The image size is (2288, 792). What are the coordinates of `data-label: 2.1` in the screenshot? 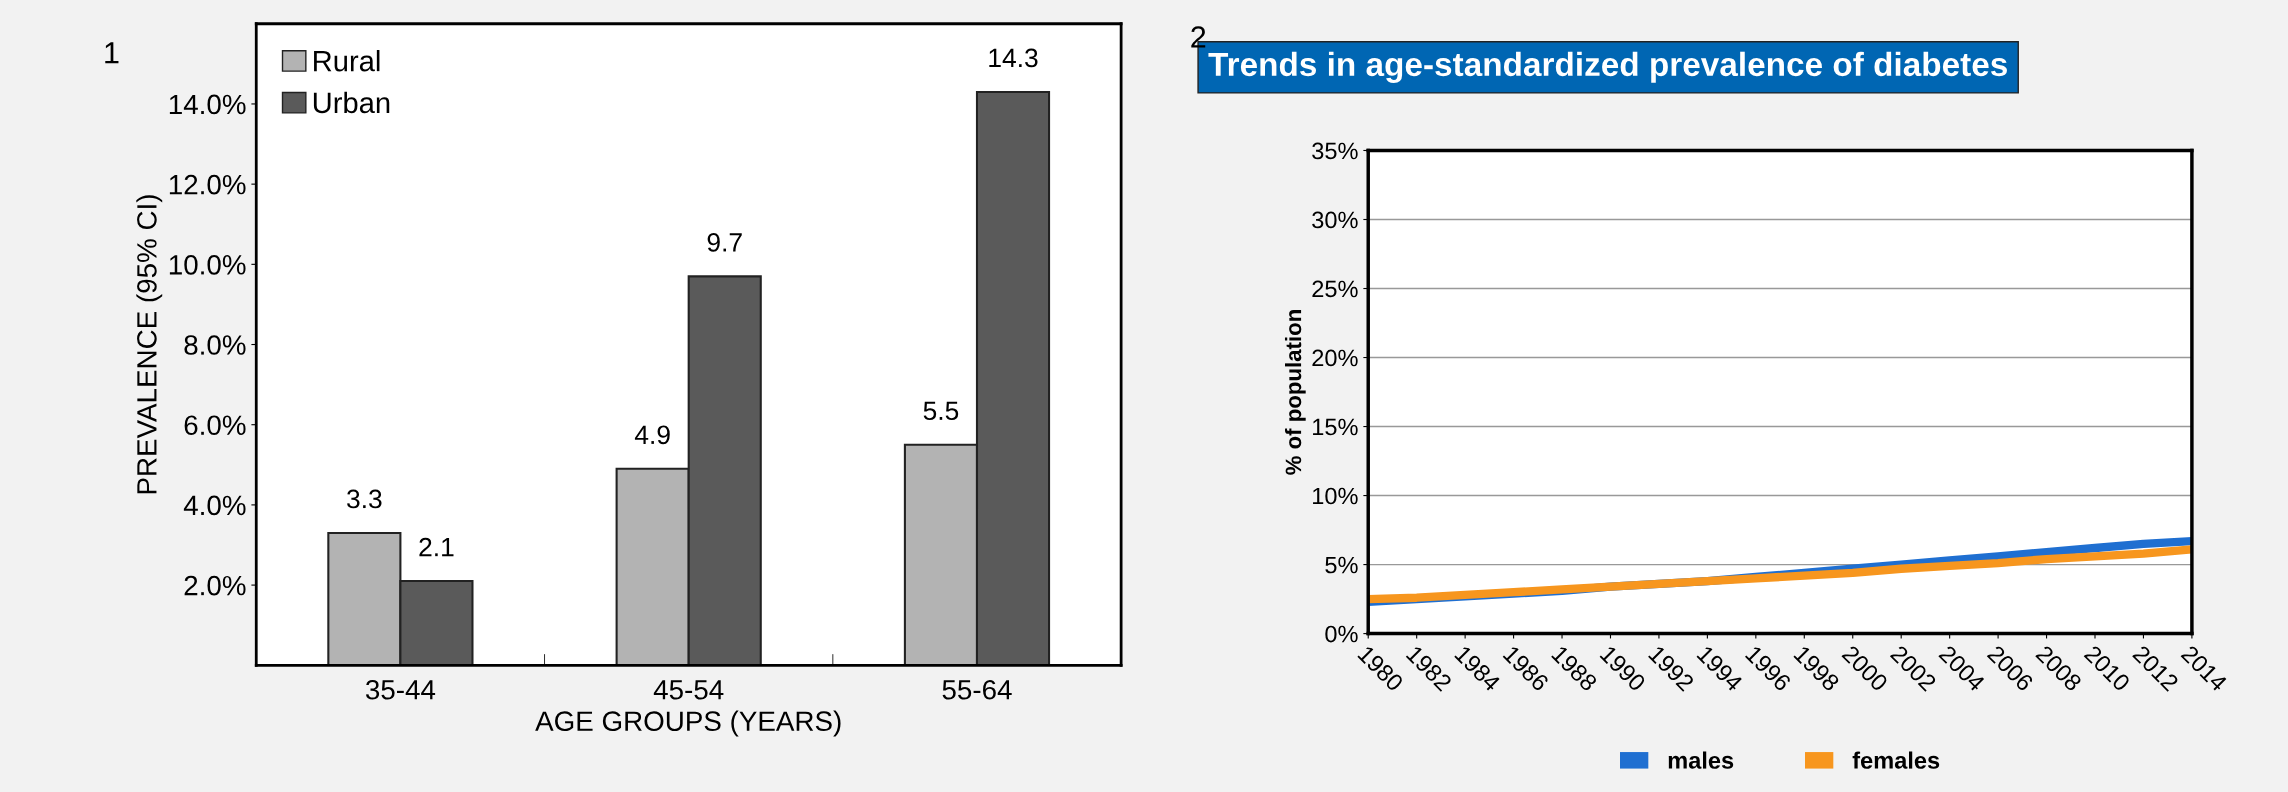 It's located at (436, 547).